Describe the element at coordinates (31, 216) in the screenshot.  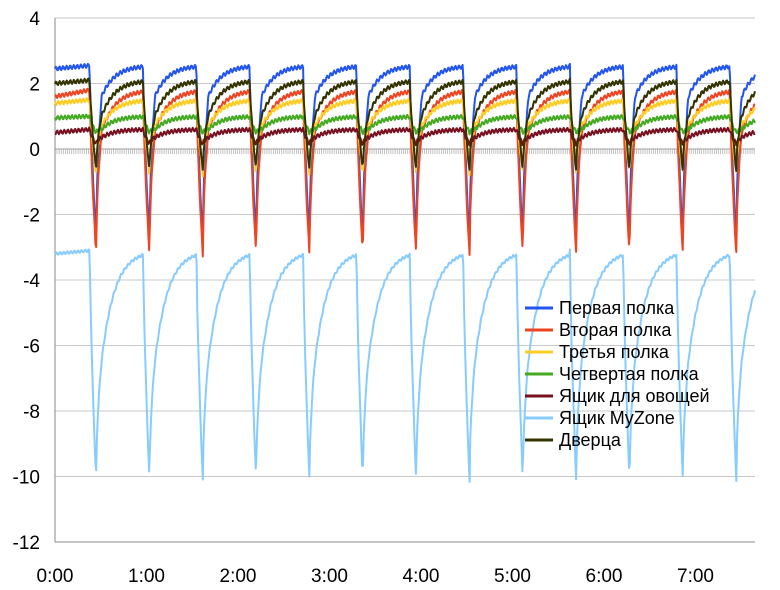
I see `y-tick-label: -2` at that location.